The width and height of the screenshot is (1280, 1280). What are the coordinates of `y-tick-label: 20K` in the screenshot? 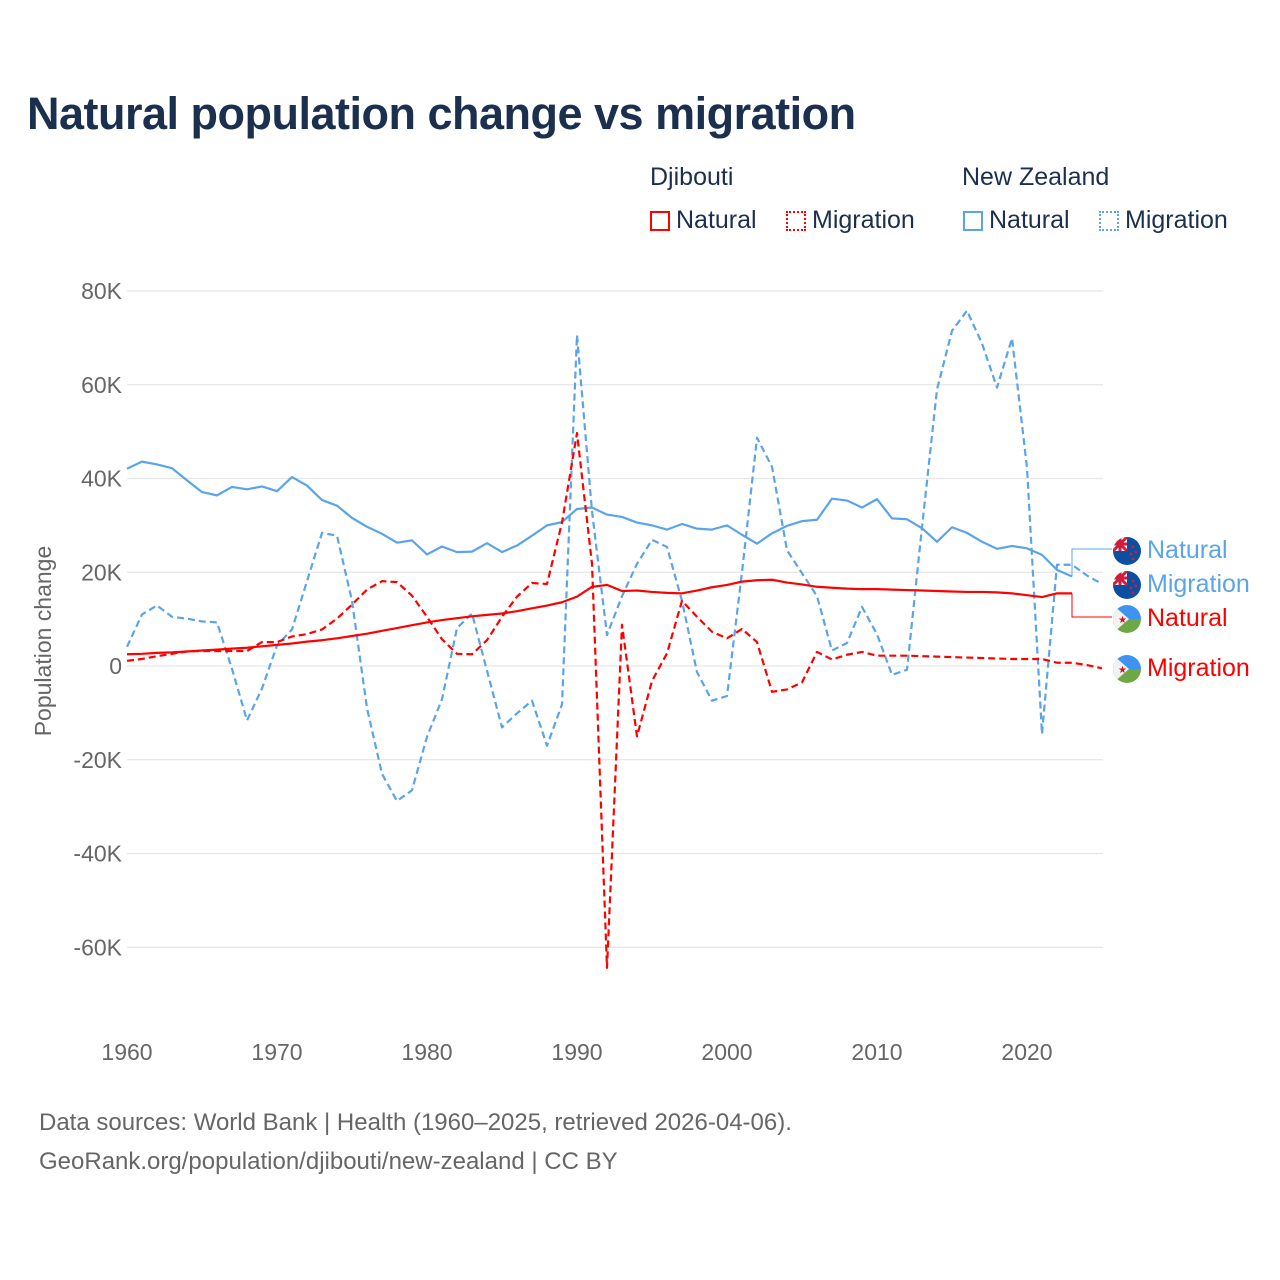 It's located at (102, 572).